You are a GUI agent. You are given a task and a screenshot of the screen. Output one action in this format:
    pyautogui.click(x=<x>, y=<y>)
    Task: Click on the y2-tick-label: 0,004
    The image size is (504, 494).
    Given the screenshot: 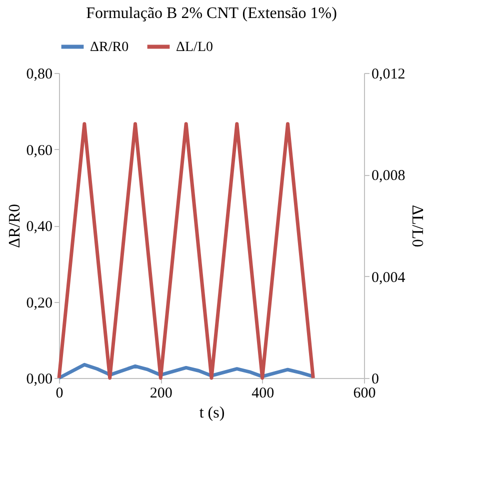 What is the action you would take?
    pyautogui.click(x=389, y=278)
    